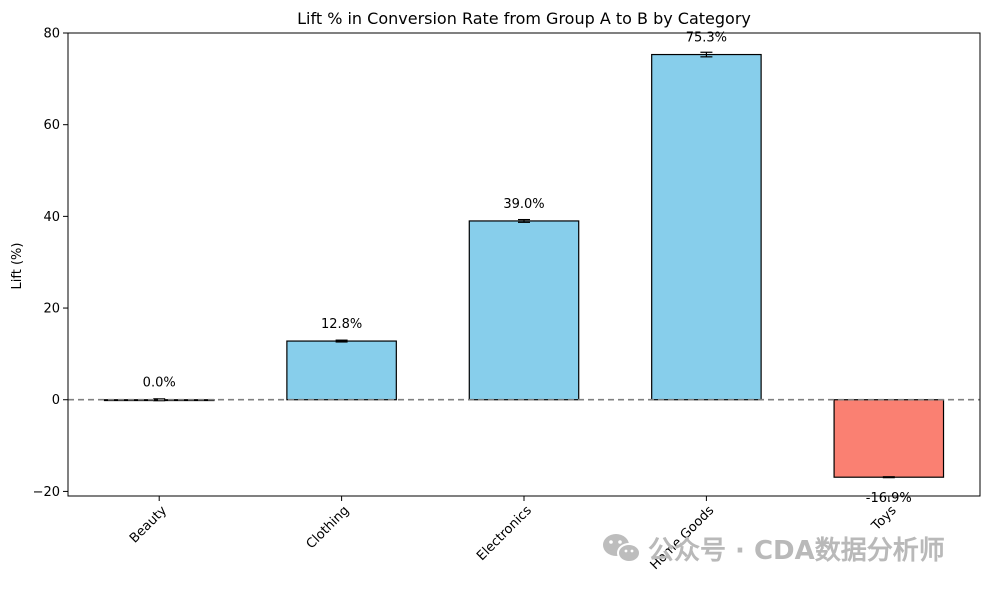 The image size is (989, 590). I want to click on x-tick-label: Toys, so click(883, 518).